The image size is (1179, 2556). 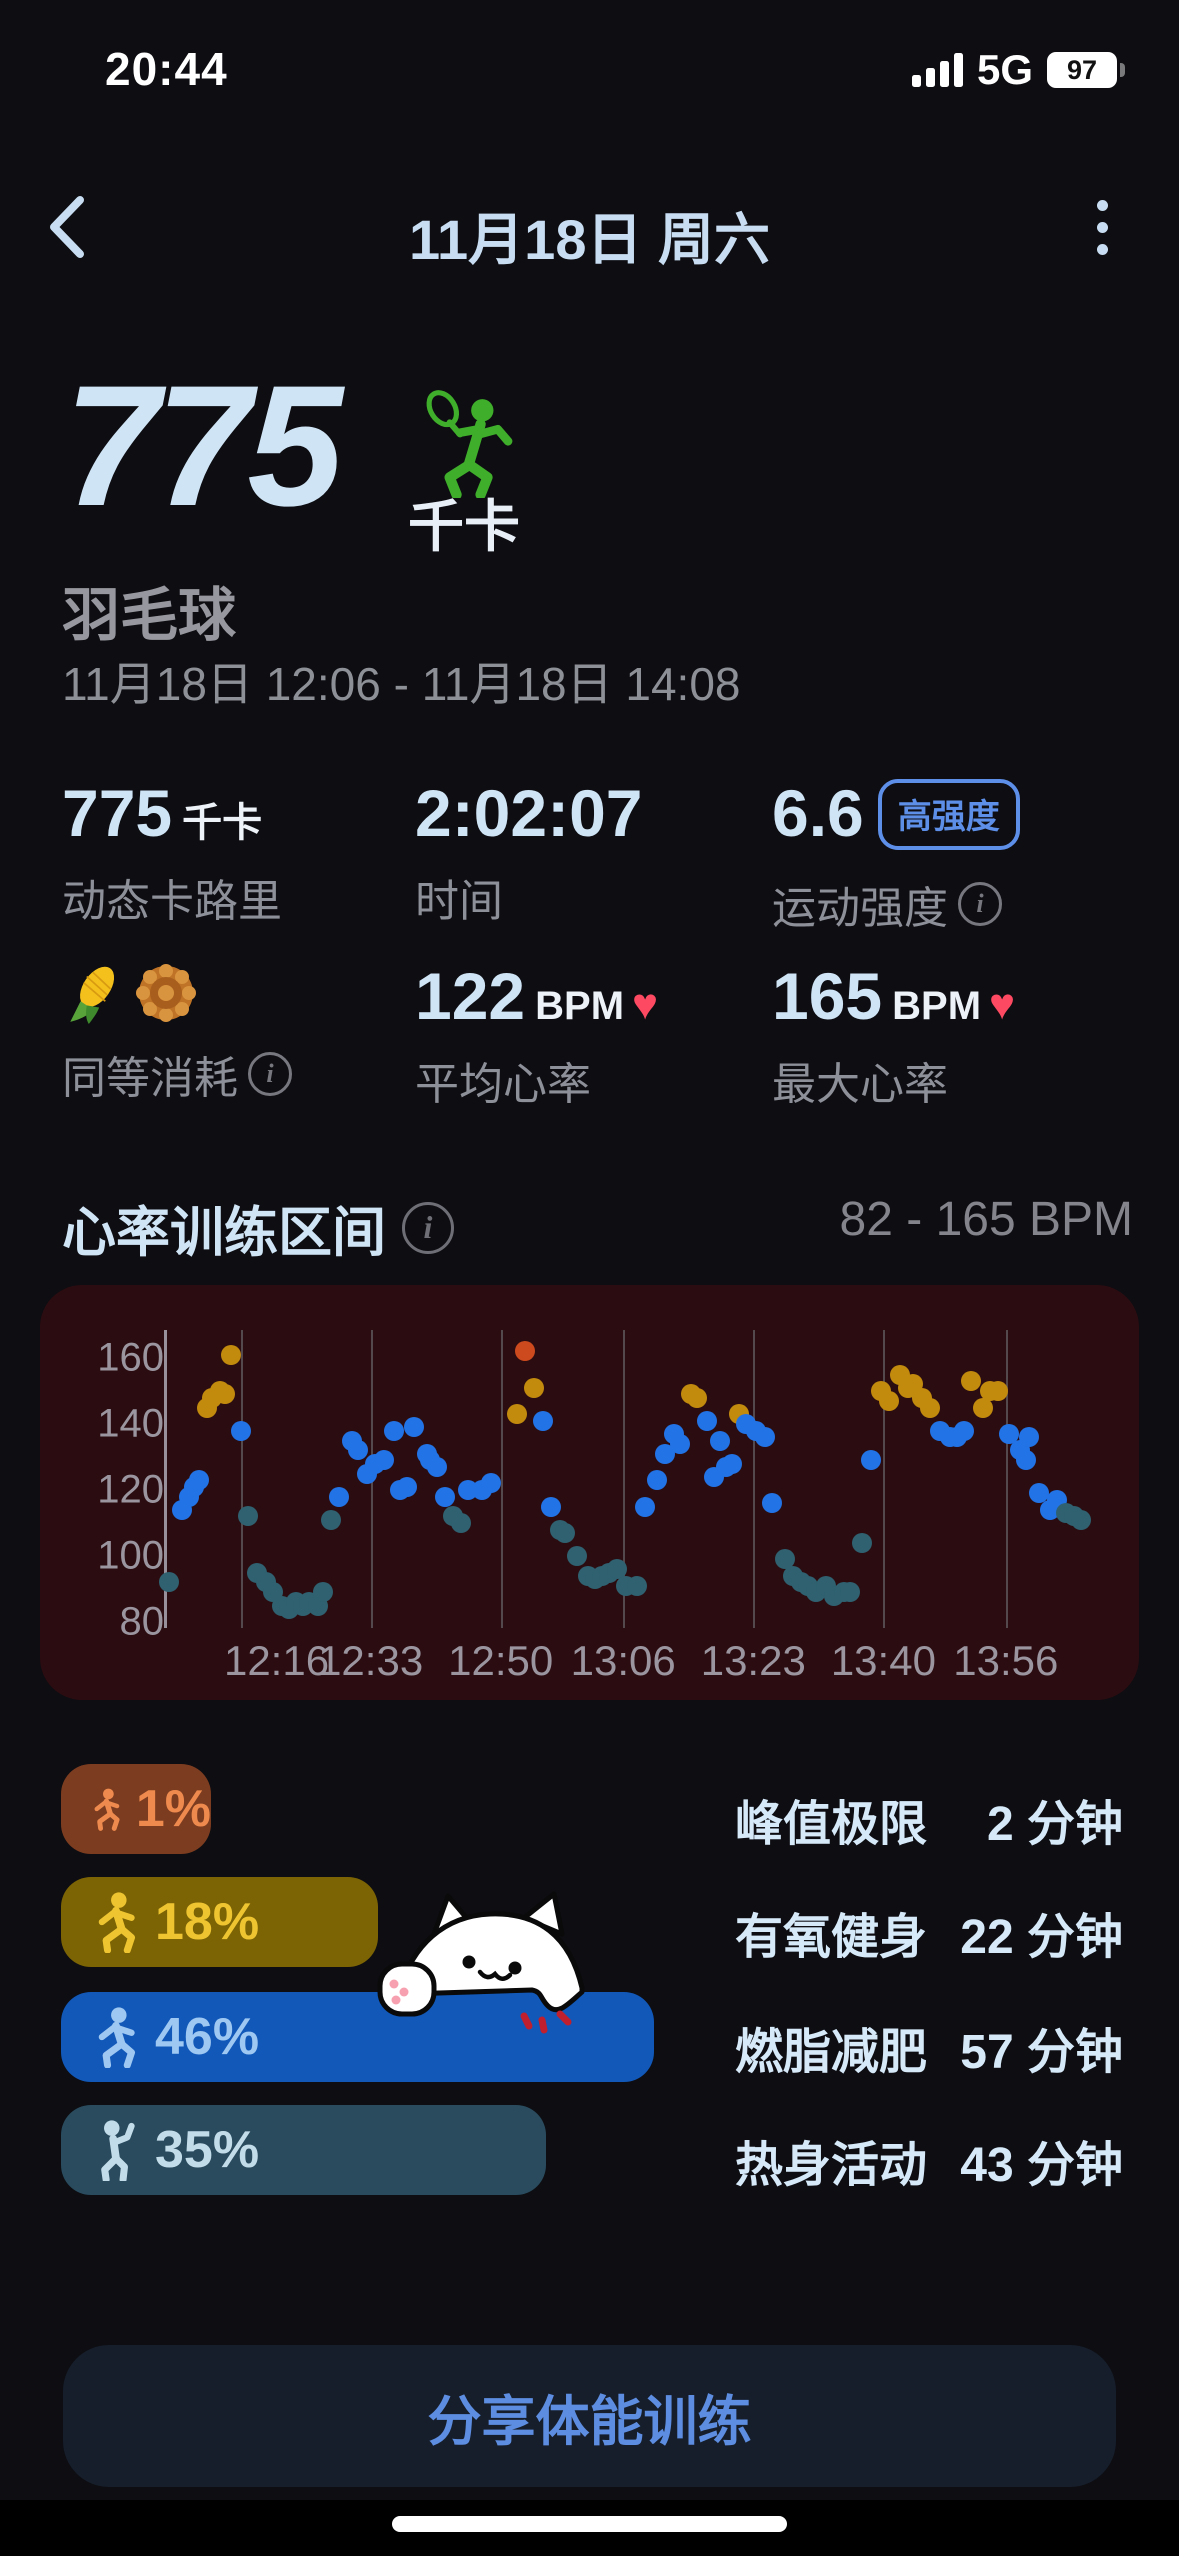 I want to click on share-workout-button: 分享体能训练, so click(x=589, y=2416).